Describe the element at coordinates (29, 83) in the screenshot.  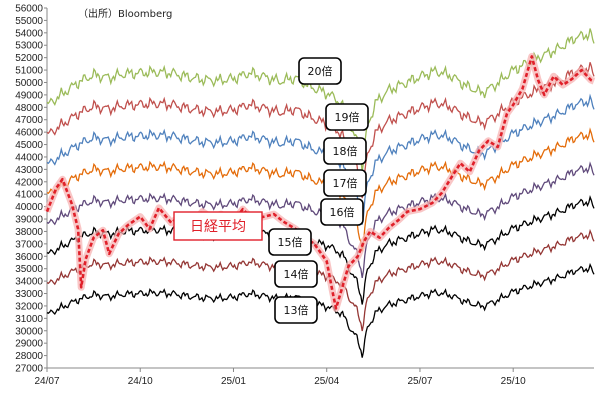
I see `y-tick-label: 50000` at that location.